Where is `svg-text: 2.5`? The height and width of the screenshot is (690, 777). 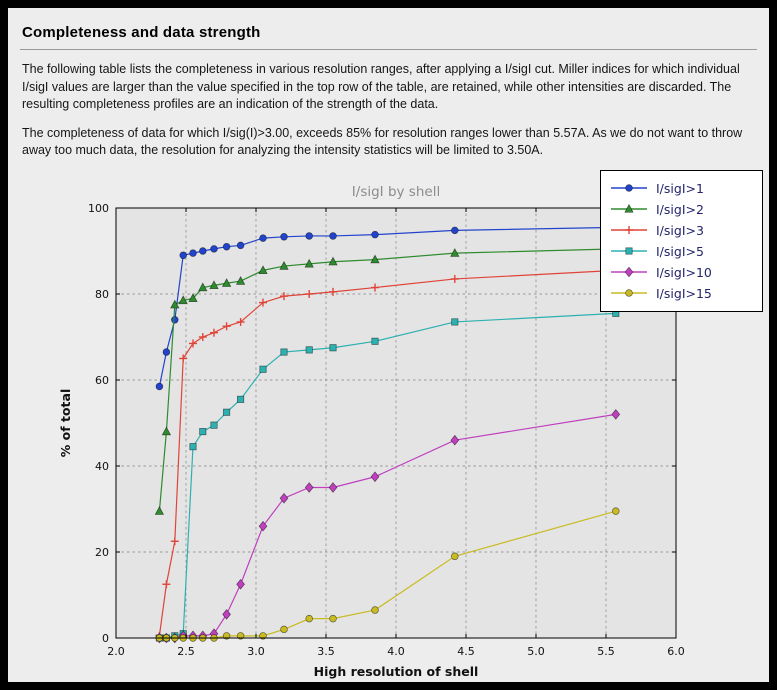 svg-text: 2.5 is located at coordinates (186, 651).